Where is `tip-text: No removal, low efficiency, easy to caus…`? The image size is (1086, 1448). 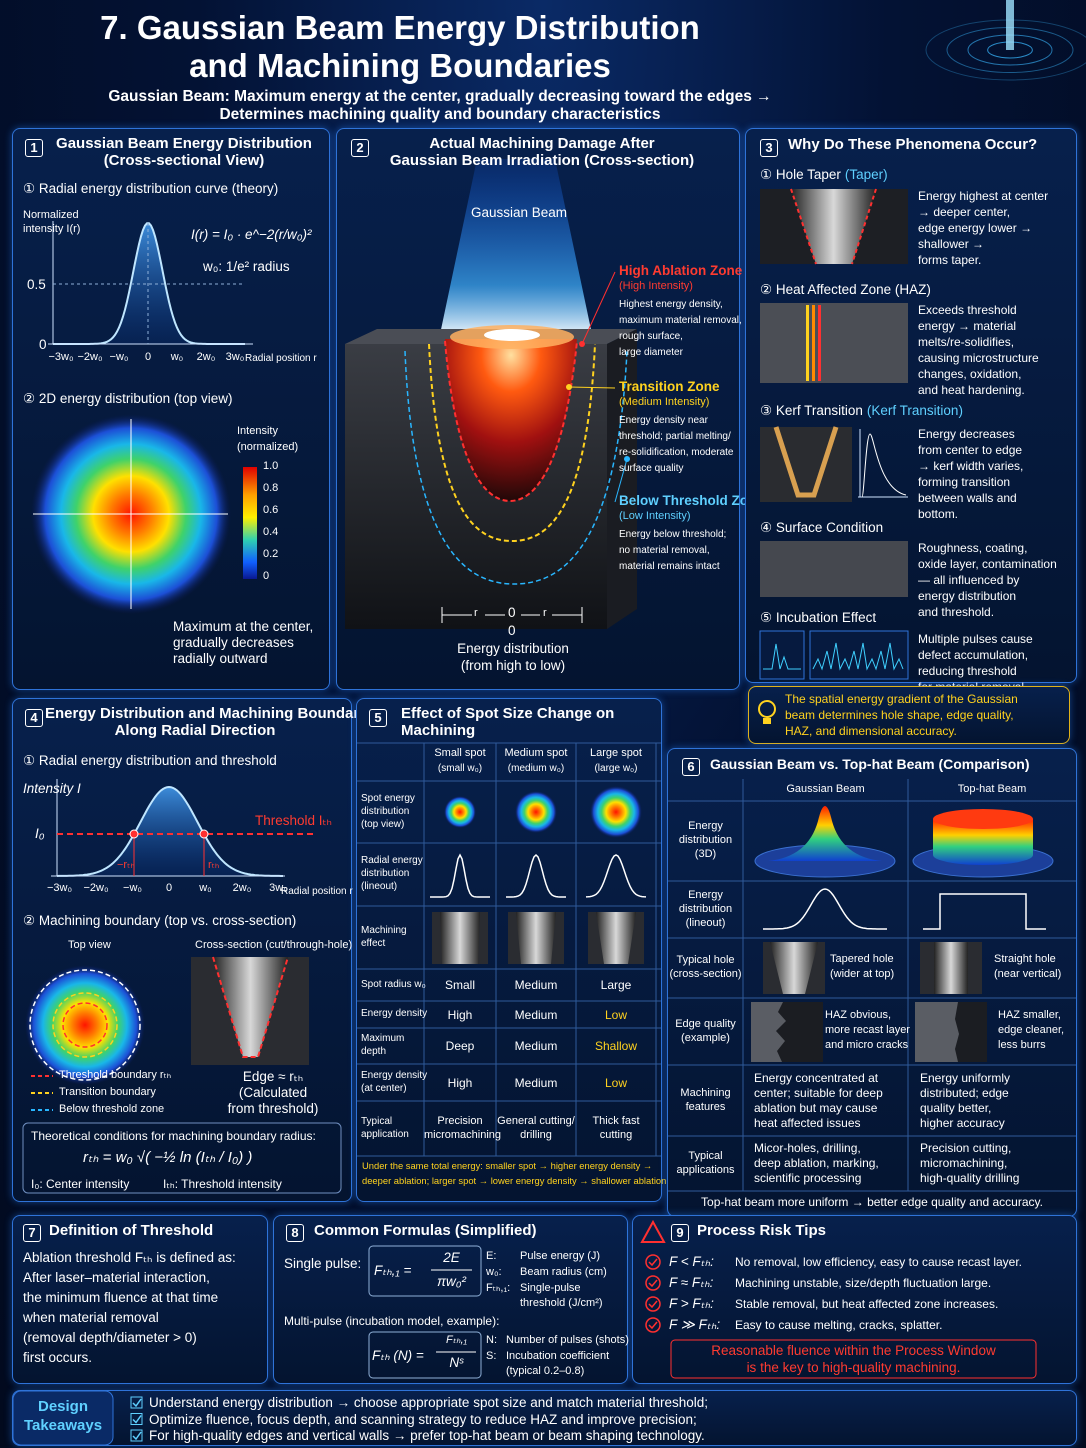 tip-text: No removal, low efficiency, easy to caus… is located at coordinates (879, 1262).